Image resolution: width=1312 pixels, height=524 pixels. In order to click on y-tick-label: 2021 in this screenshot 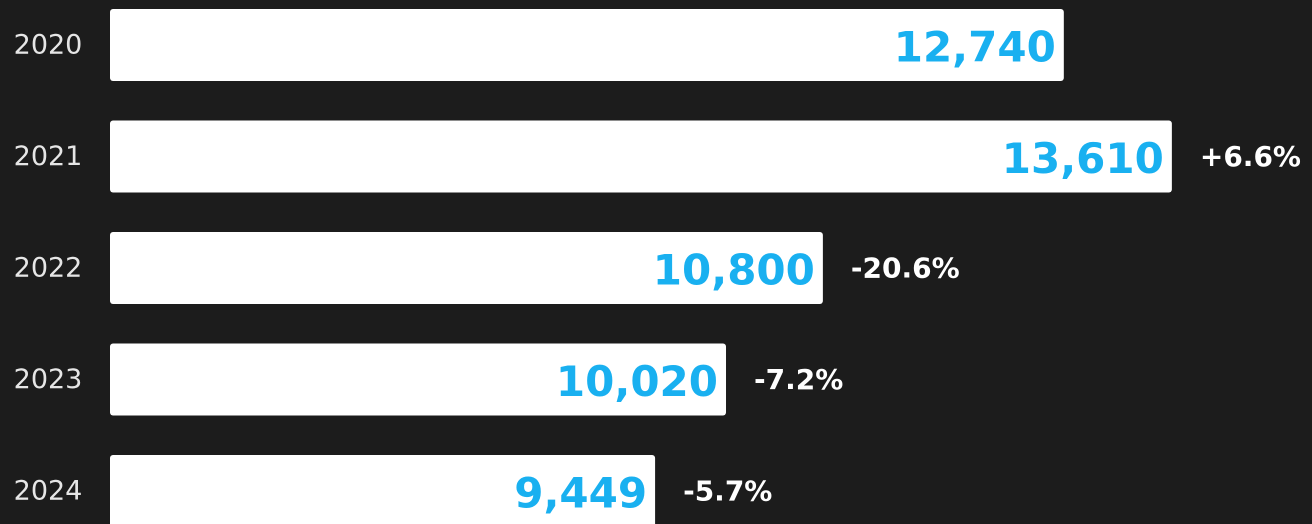, I will do `click(48, 156)`.